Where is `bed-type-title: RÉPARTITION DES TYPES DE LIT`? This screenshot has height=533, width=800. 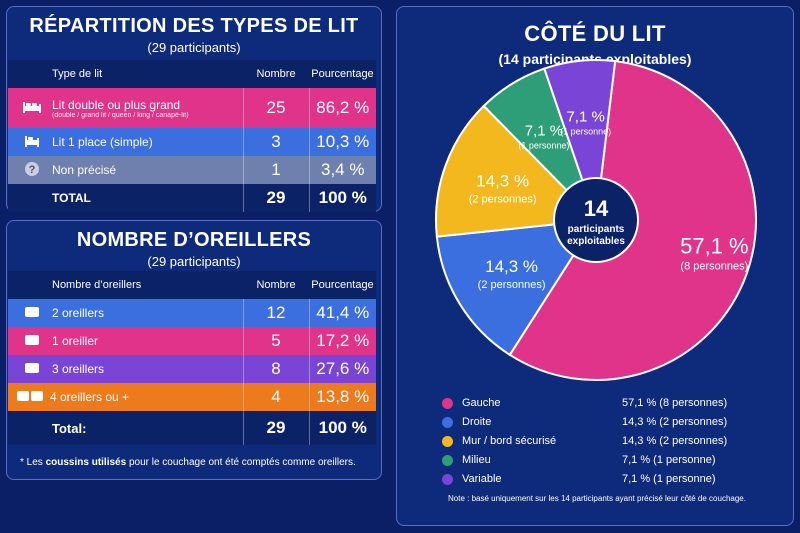 bed-type-title: RÉPARTITION DES TYPES DE LIT is located at coordinates (194, 26).